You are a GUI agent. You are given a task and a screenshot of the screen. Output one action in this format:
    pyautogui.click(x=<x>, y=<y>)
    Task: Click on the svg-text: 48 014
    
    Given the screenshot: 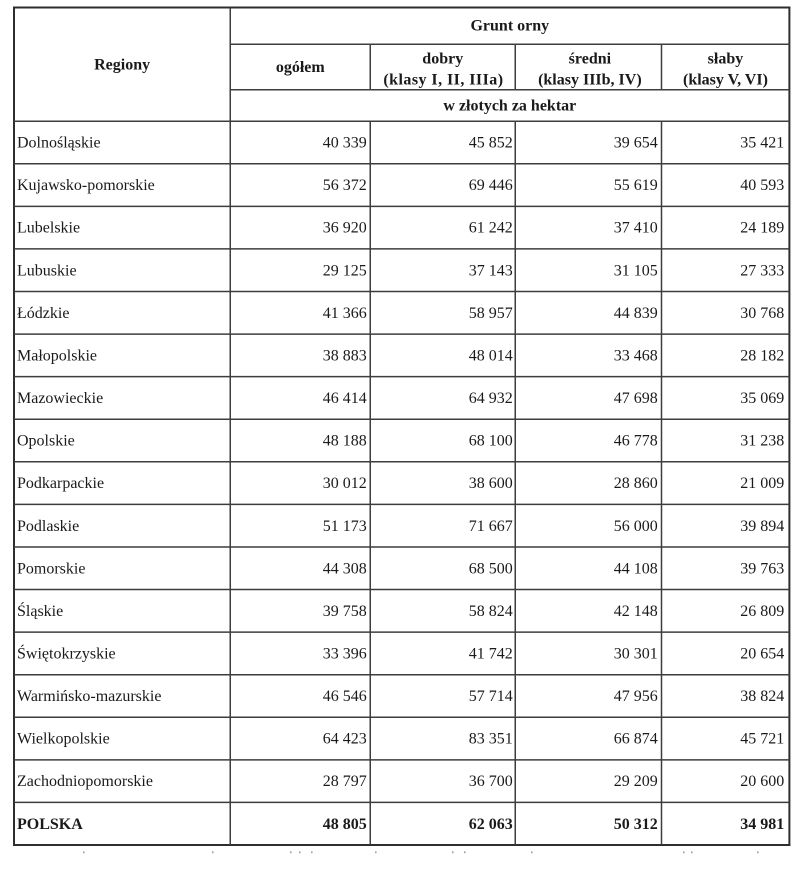 What is the action you would take?
    pyautogui.click(x=491, y=355)
    